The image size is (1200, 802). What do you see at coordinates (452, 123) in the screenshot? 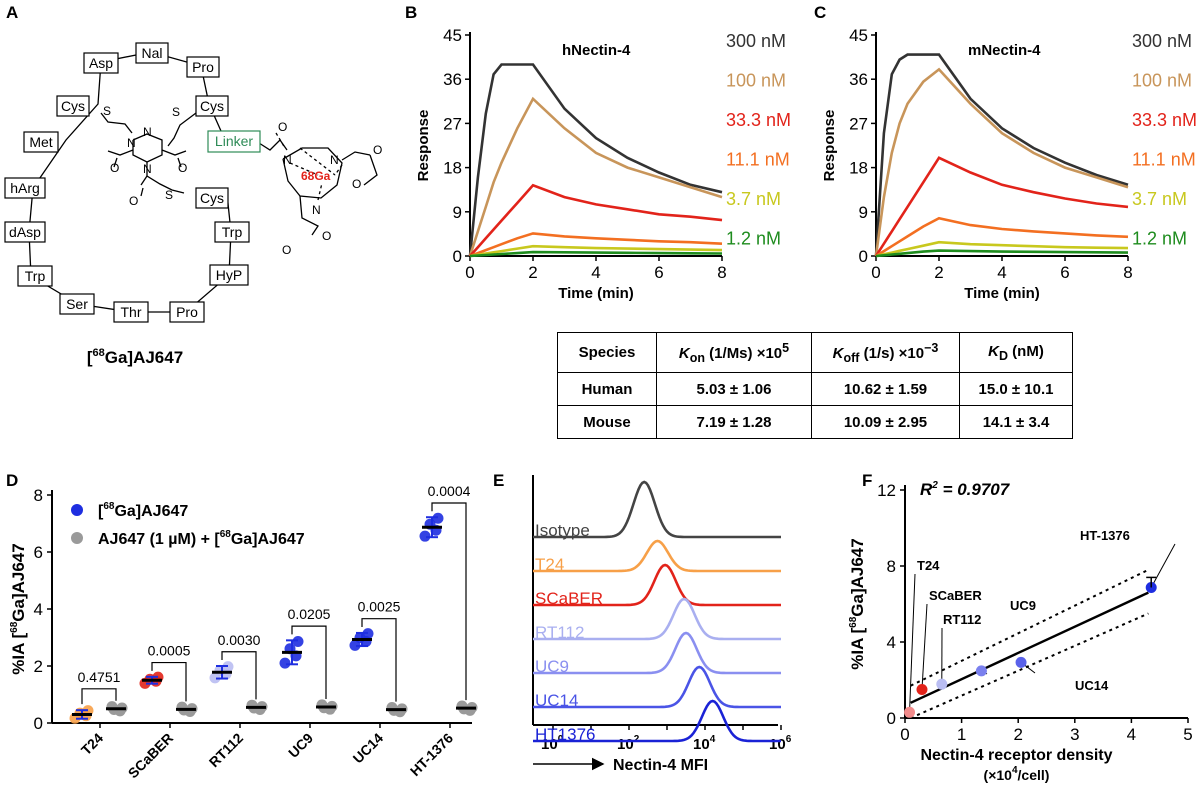
I see `y-tick-label: 27` at bounding box center [452, 123].